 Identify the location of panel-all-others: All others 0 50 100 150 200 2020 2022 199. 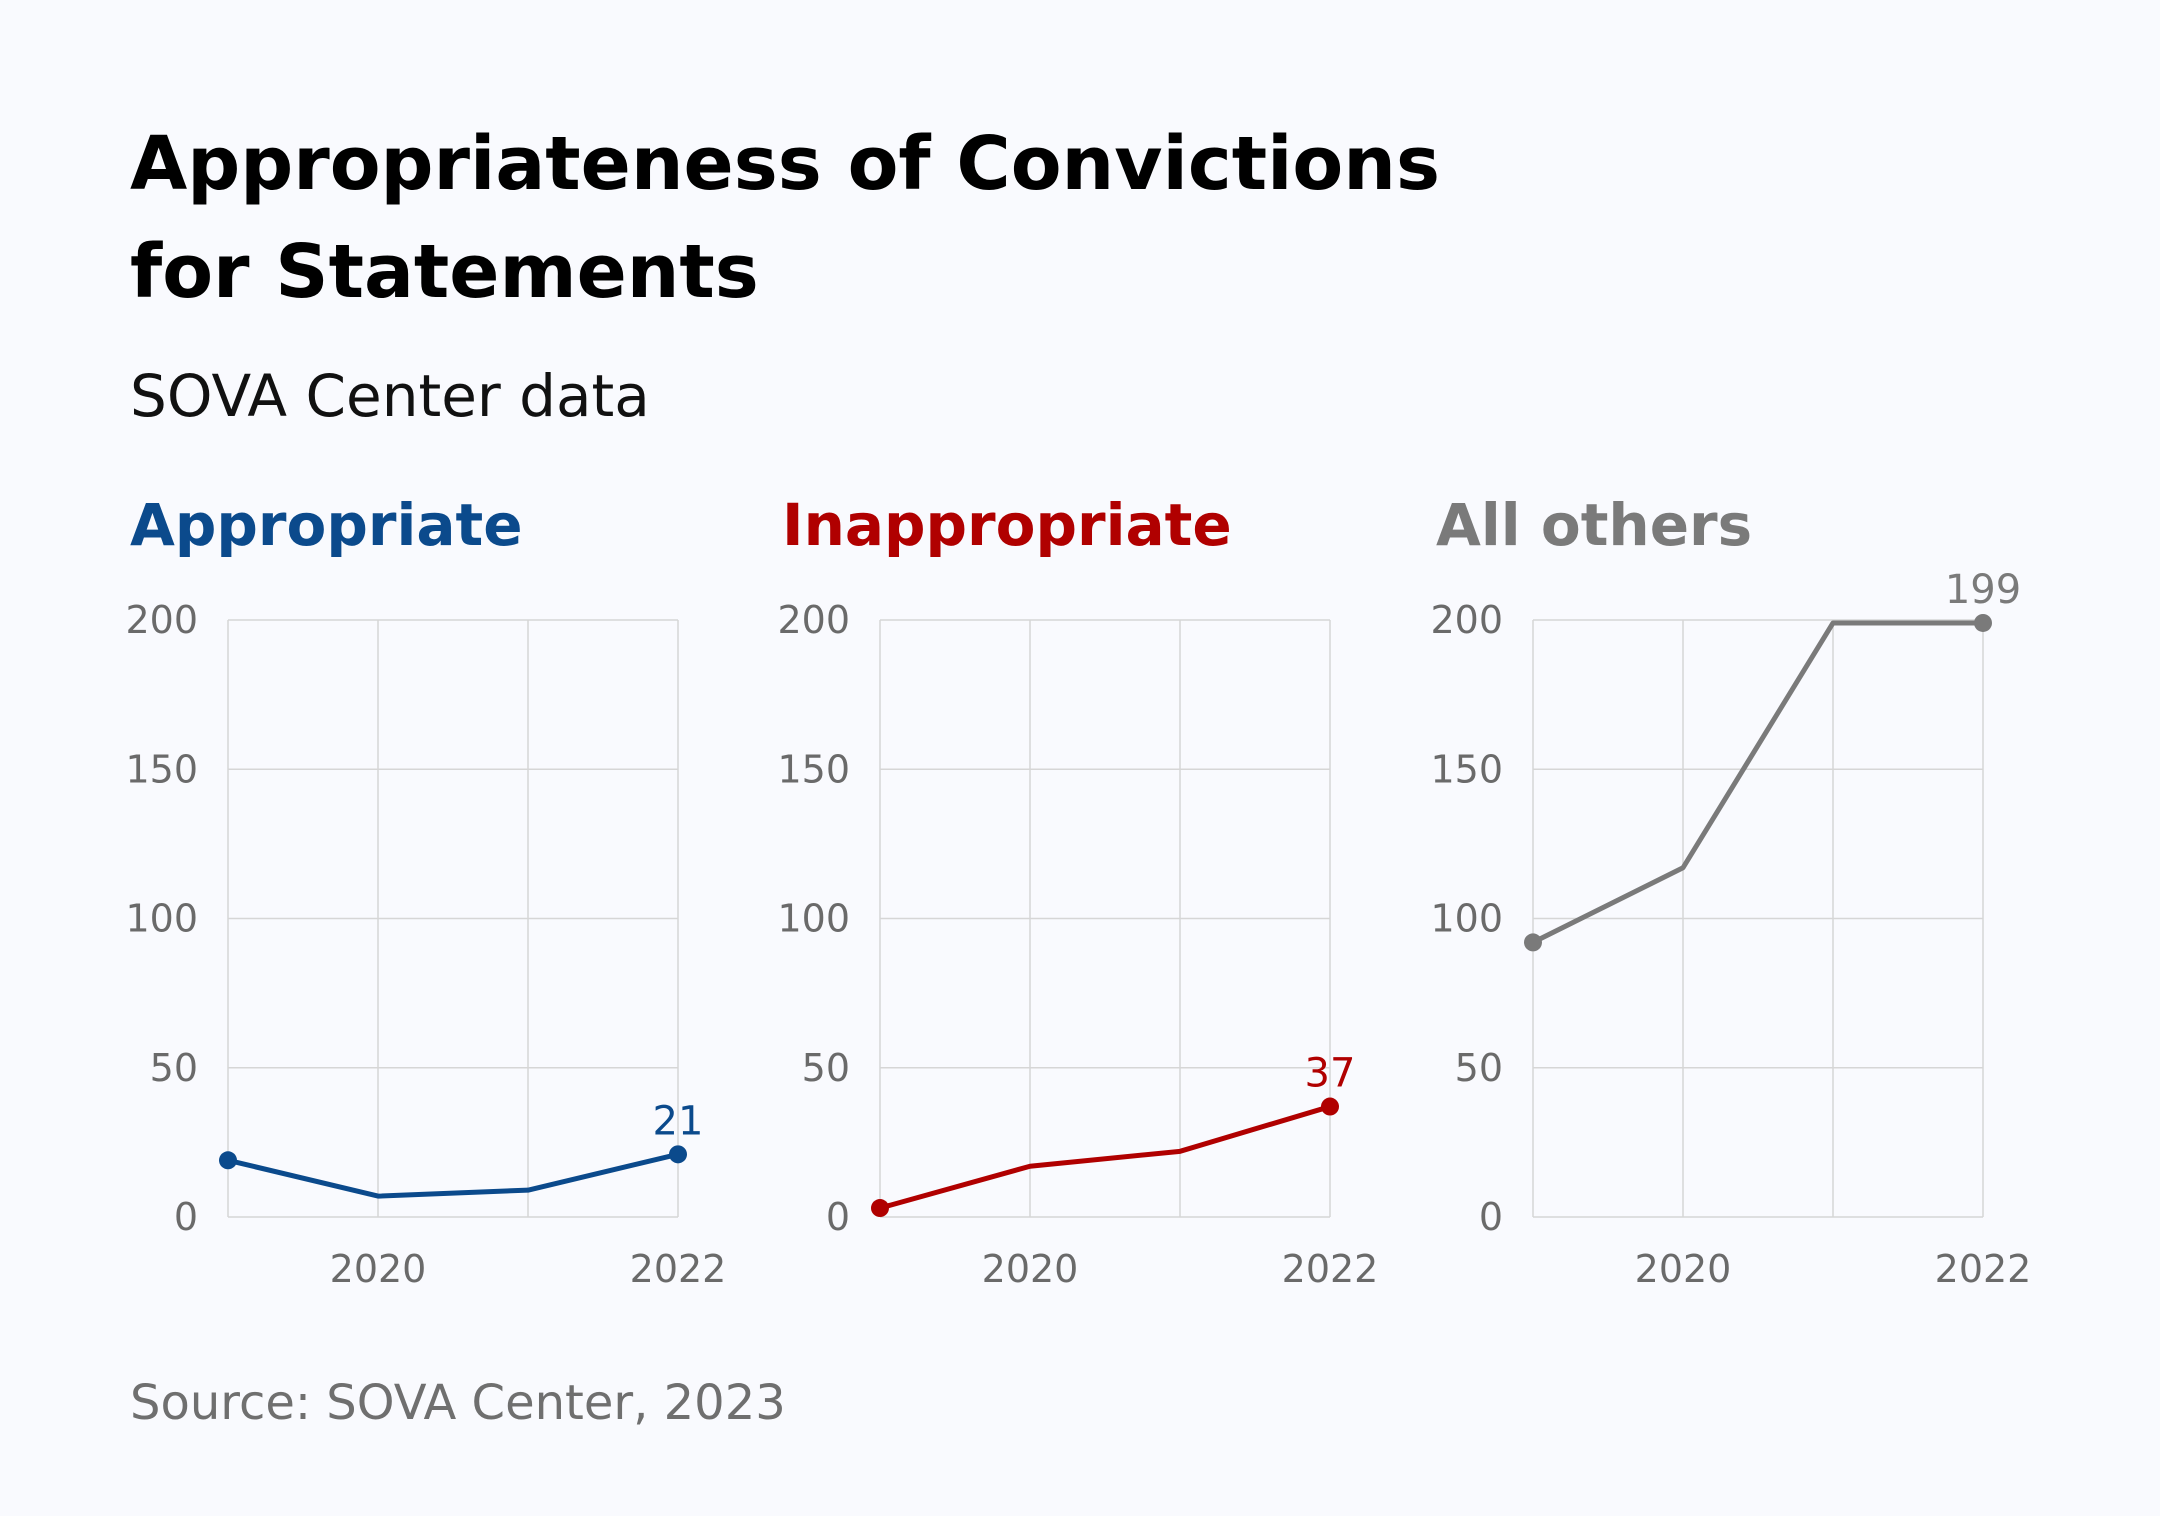
(1730, 891).